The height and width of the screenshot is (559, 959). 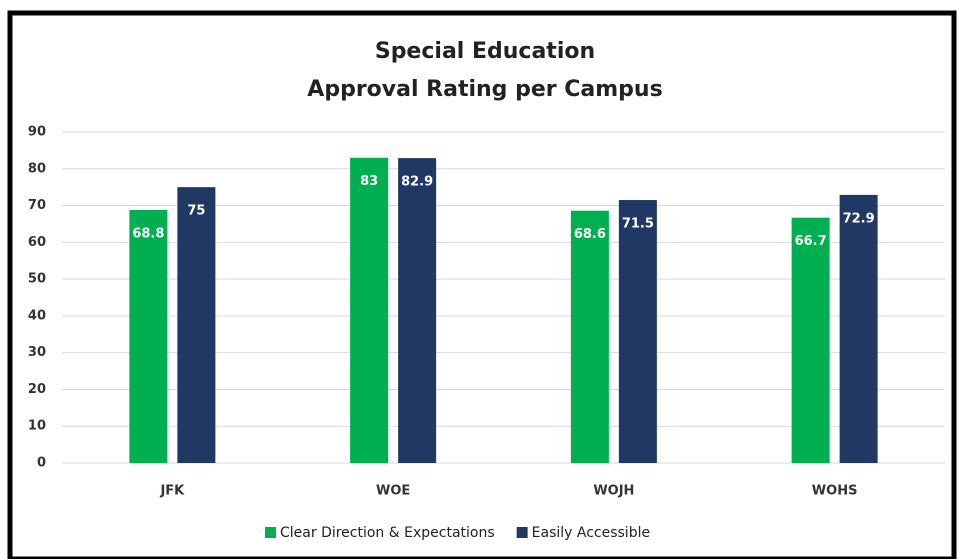 What do you see at coordinates (387, 533) in the screenshot?
I see `legend-label: Clear Direction & Expectations` at bounding box center [387, 533].